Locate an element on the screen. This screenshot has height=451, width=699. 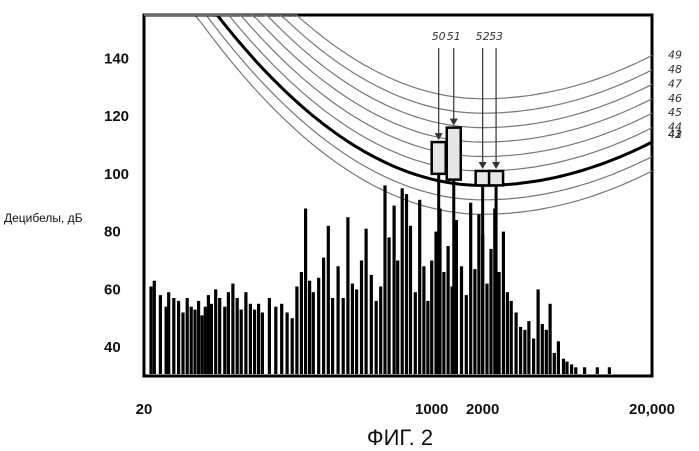
curve-label: 49 is located at coordinates (675, 54).